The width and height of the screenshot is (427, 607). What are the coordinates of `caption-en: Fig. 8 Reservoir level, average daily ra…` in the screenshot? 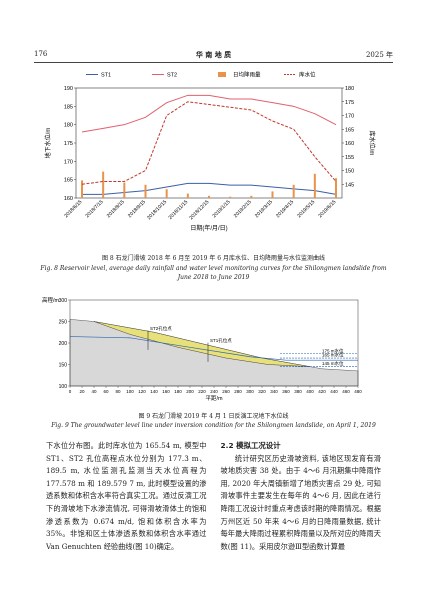 It's located at (213, 273).